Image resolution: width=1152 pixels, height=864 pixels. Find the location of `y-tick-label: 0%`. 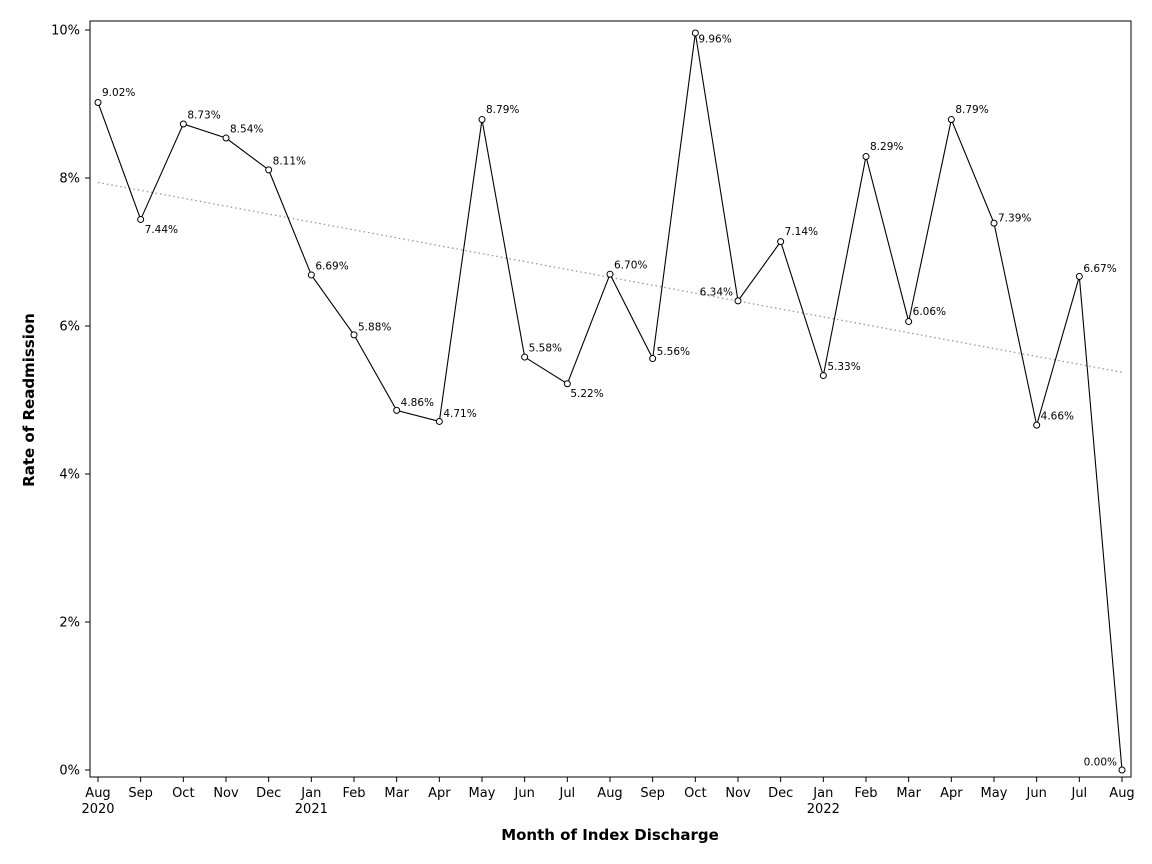

y-tick-label: 0% is located at coordinates (69, 771).